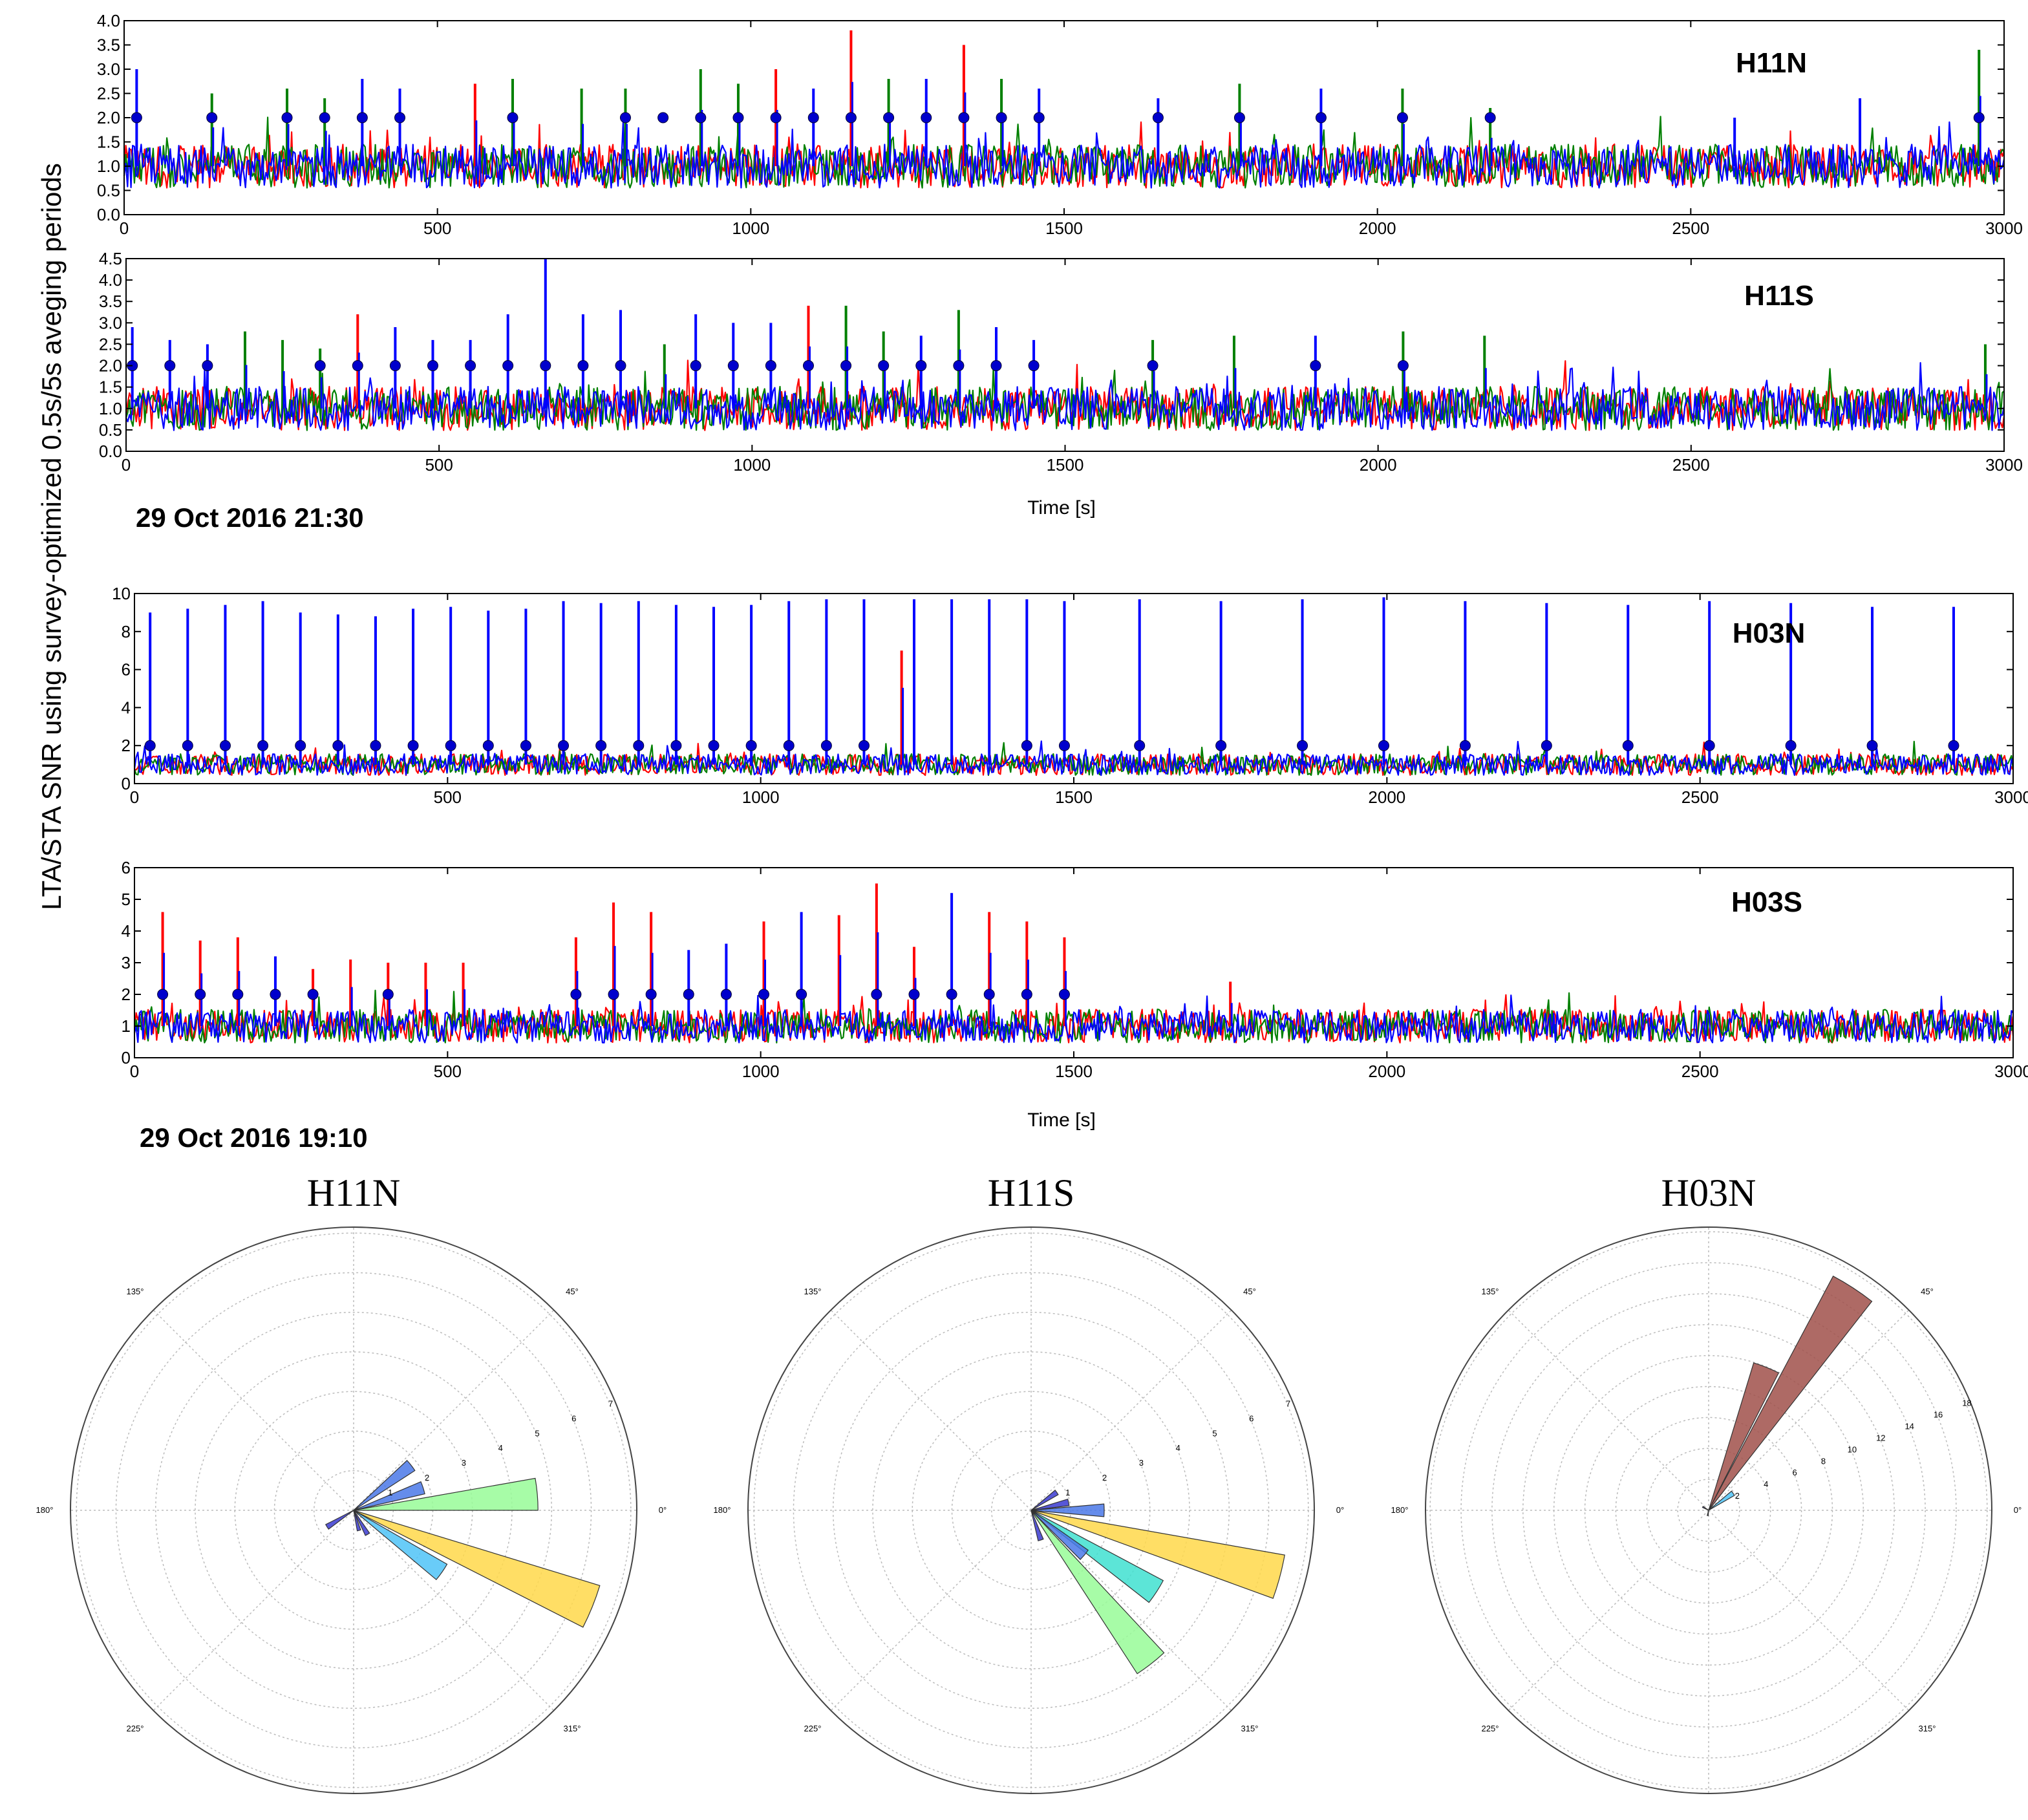 The image size is (2028, 1820). Describe the element at coordinates (127, 962) in the screenshot. I see `y-tick-label: 3` at that location.